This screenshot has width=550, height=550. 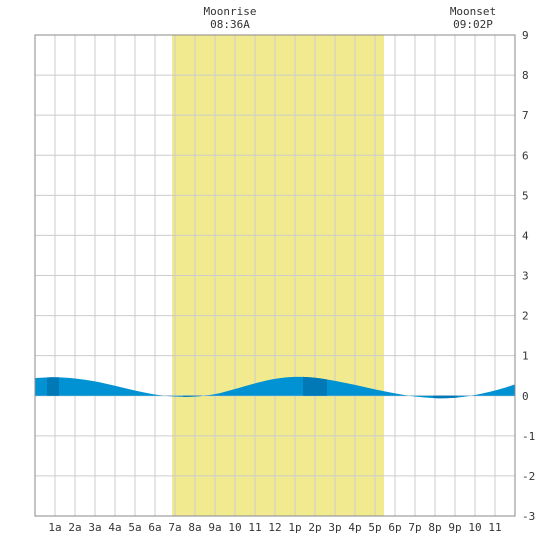 I want to click on y-tick-label: 8, so click(x=525, y=75).